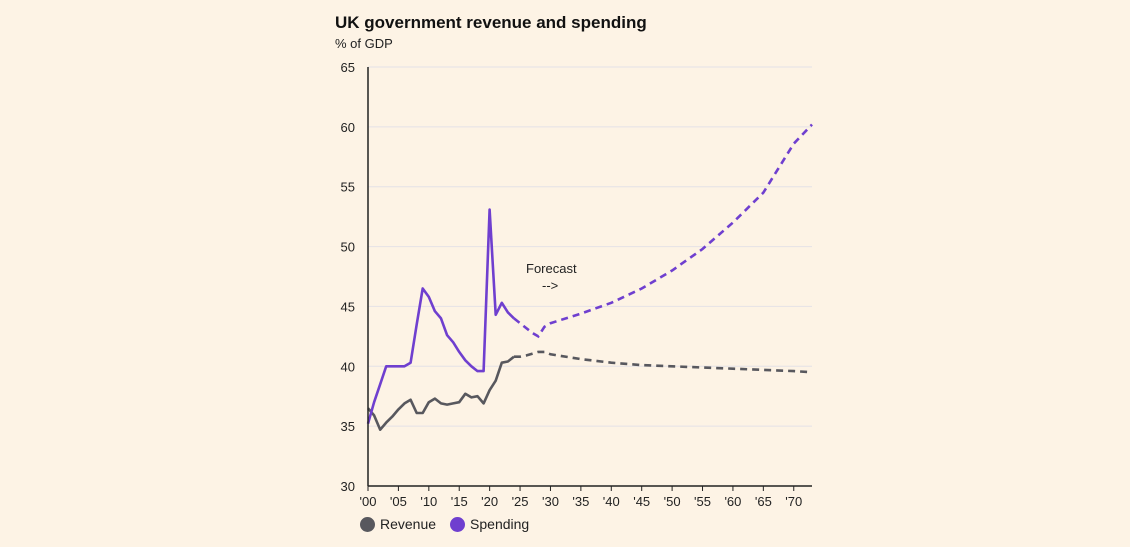 The height and width of the screenshot is (547, 1130). Describe the element at coordinates (611, 501) in the screenshot. I see `x-tick-label: '40` at that location.